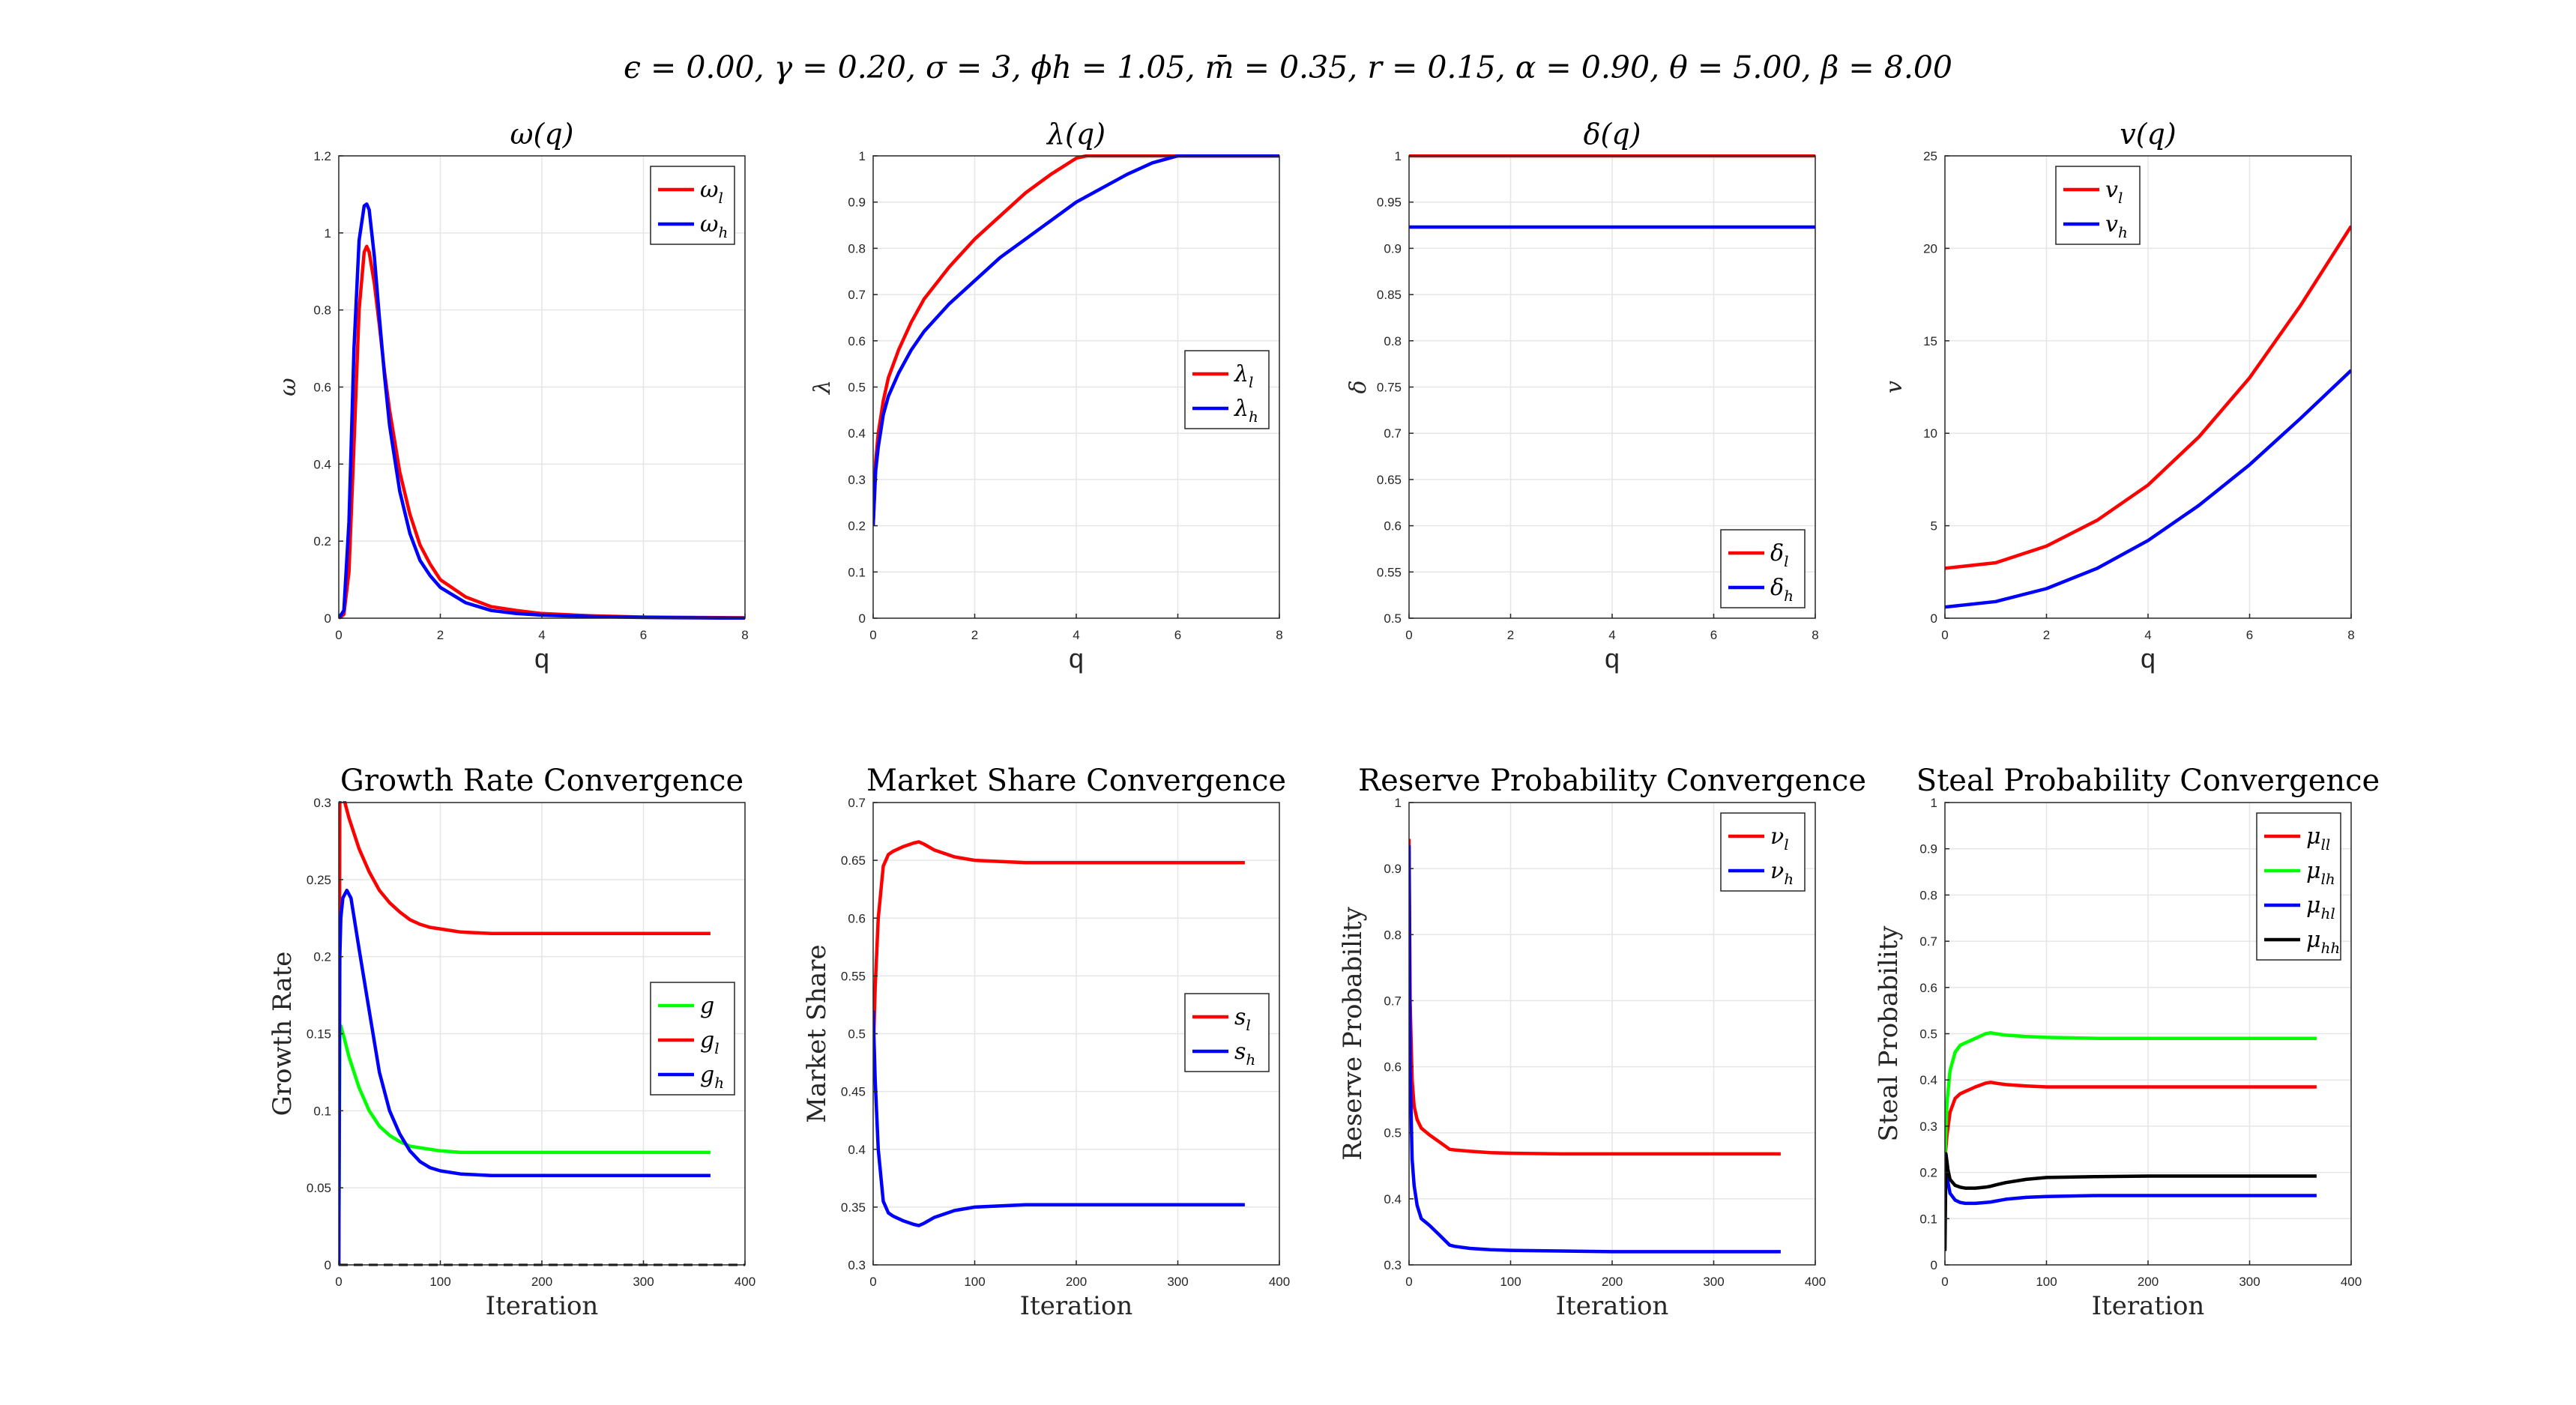 The width and height of the screenshot is (2576, 1405). I want to click on y-tick-label: 25, so click(1930, 156).